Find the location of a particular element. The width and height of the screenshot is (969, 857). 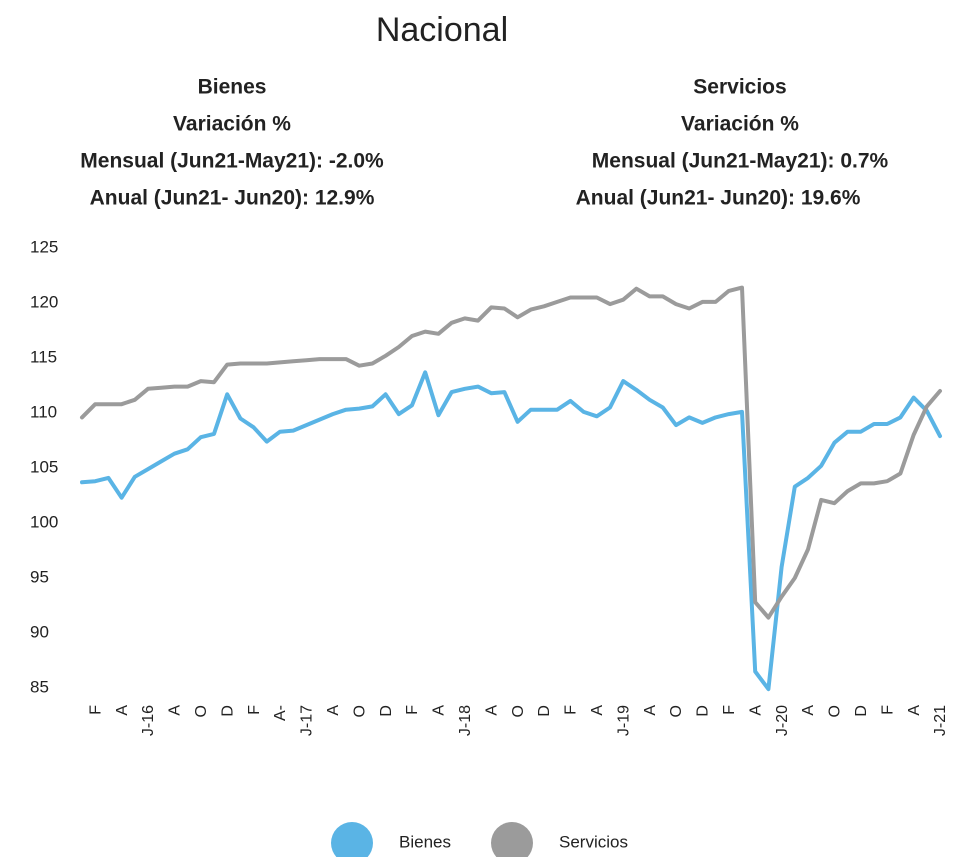

y-tick-label: 105 is located at coordinates (44, 466).